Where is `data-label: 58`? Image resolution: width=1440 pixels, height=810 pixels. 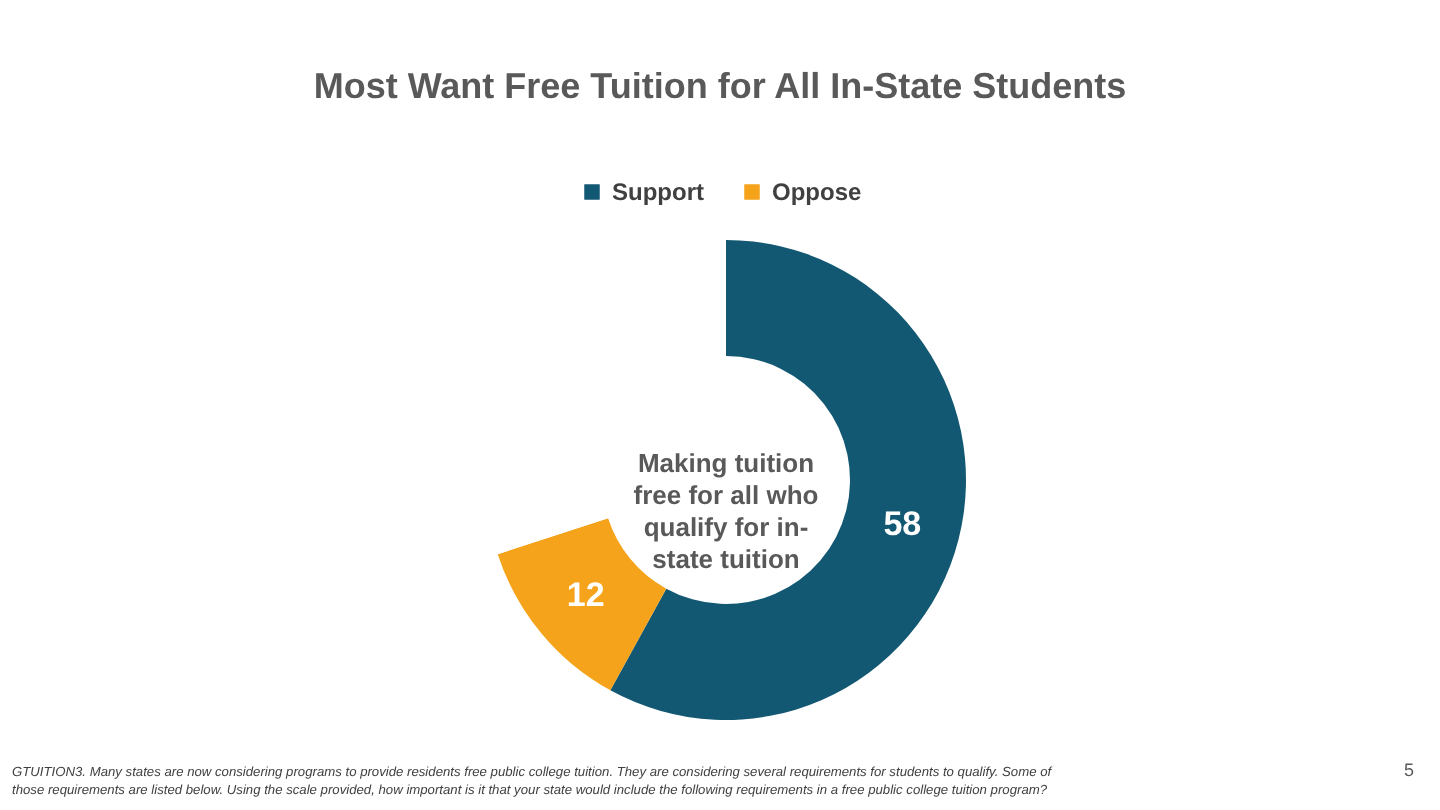 data-label: 58 is located at coordinates (902, 524).